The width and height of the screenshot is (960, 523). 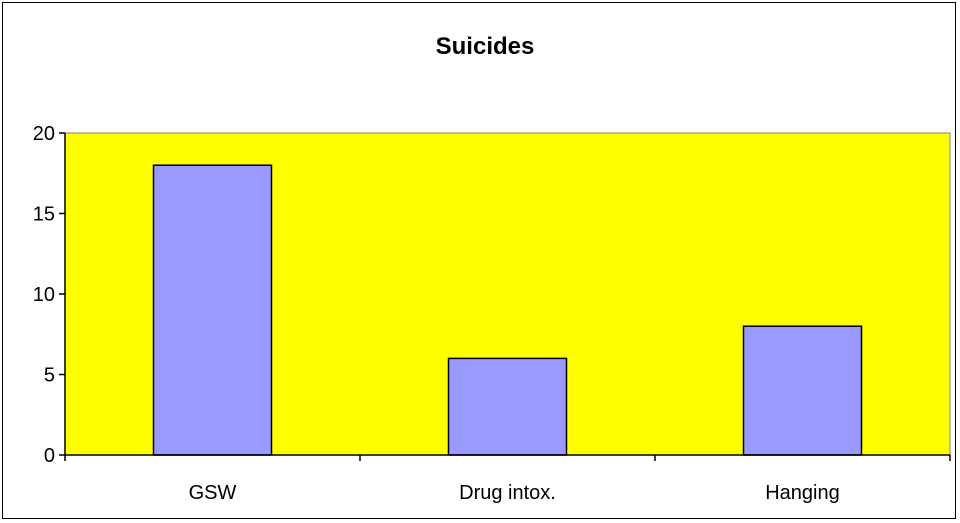 I want to click on y-tick-label-3: 15, so click(x=44, y=215).